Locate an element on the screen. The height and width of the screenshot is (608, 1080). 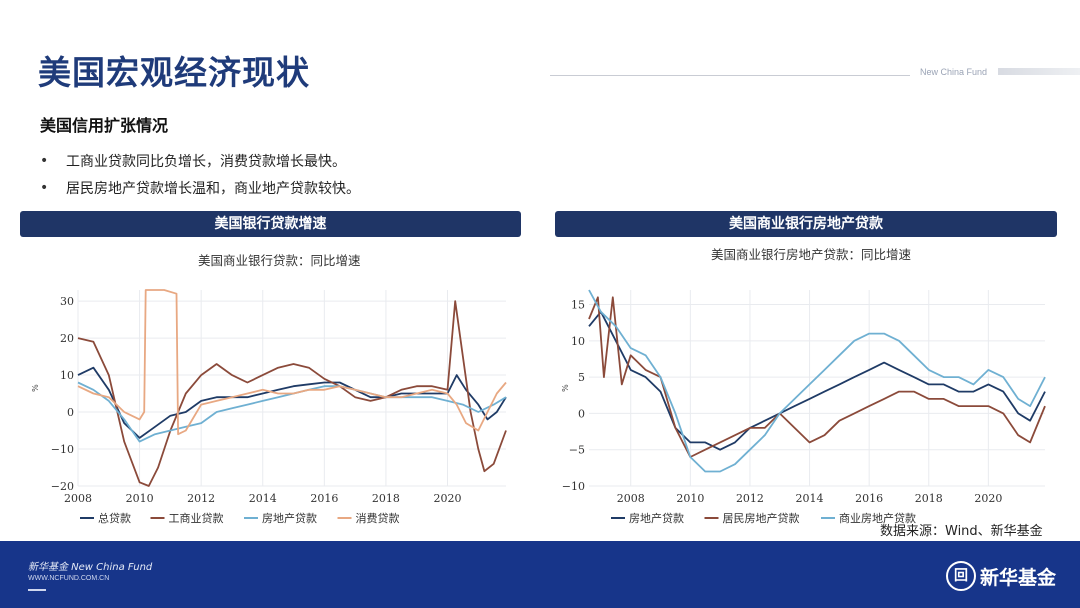
y-tick-label: 30 is located at coordinates (67, 301).